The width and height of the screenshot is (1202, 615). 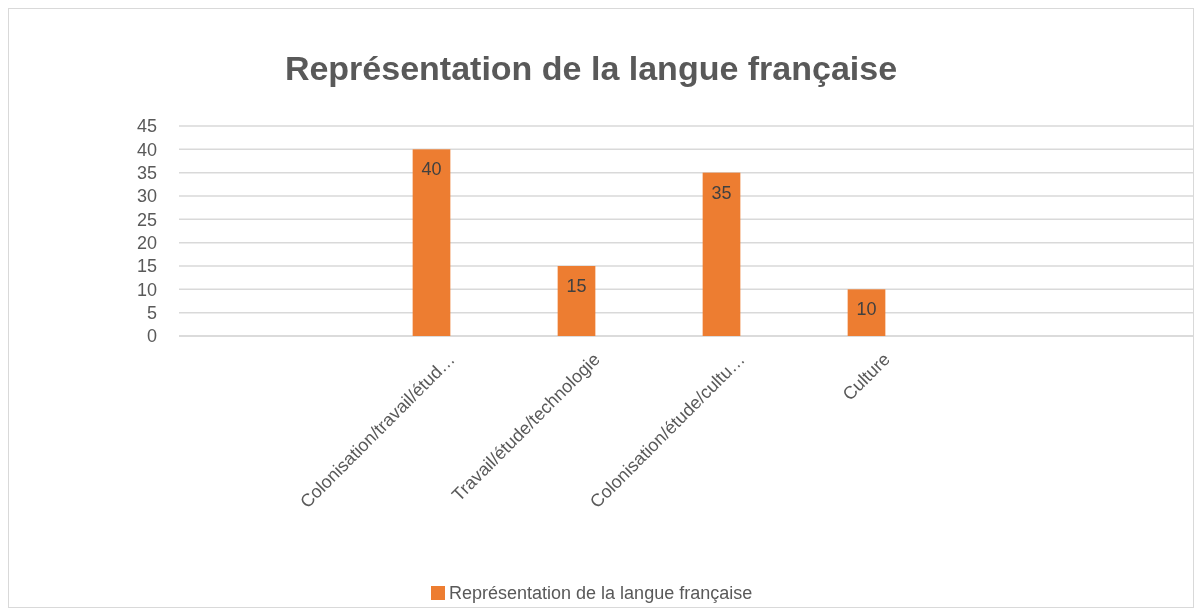 What do you see at coordinates (151, 336) in the screenshot?
I see `y-tick-label: 0` at bounding box center [151, 336].